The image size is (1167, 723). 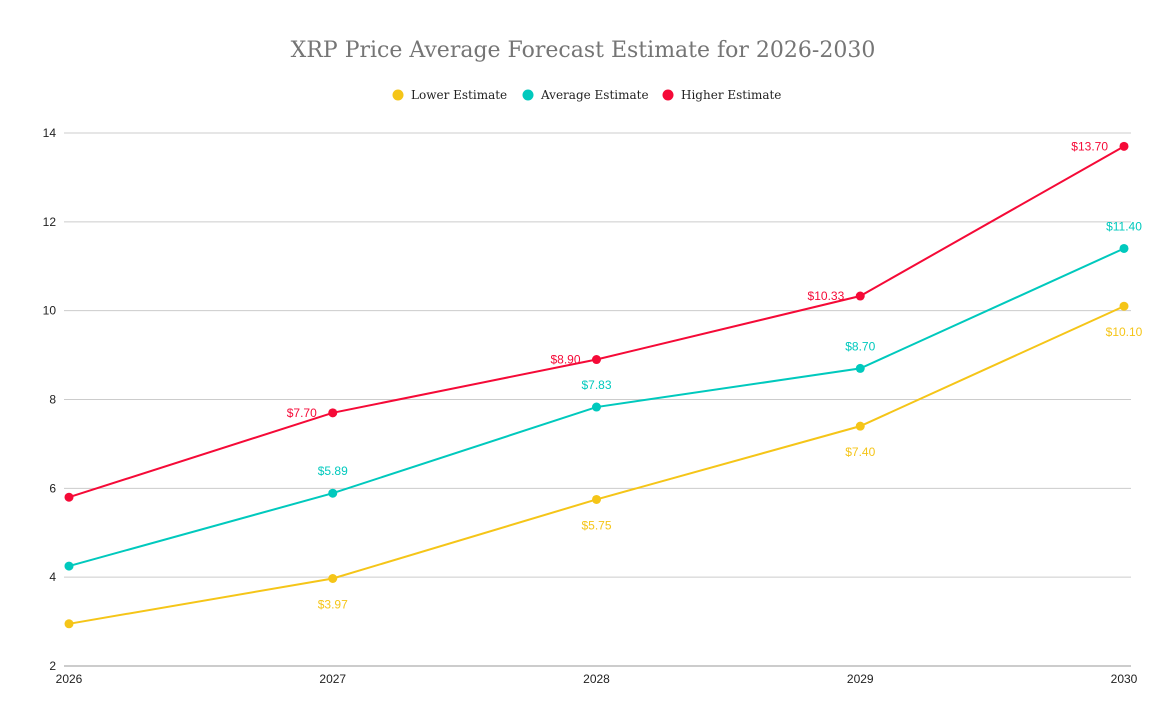 I want to click on y-tick-label: 14, so click(x=50, y=133).